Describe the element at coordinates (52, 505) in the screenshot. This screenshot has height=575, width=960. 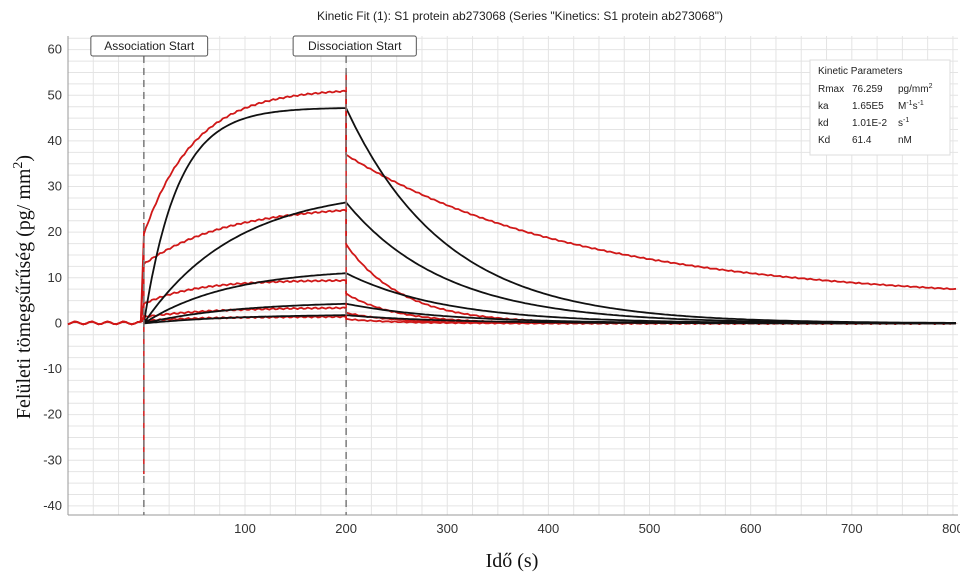
I see `y-tick-label: -40` at that location.